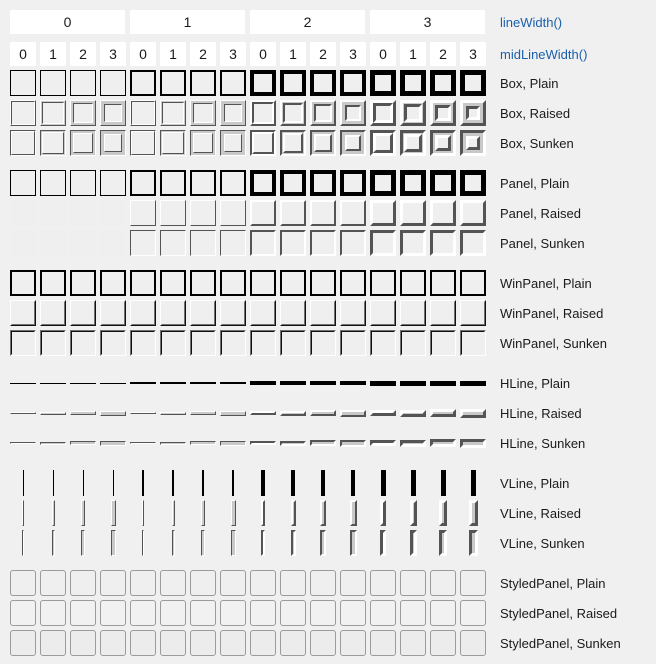 The width and height of the screenshot is (656, 664). I want to click on winpanel-raised-frame, so click(353, 313).